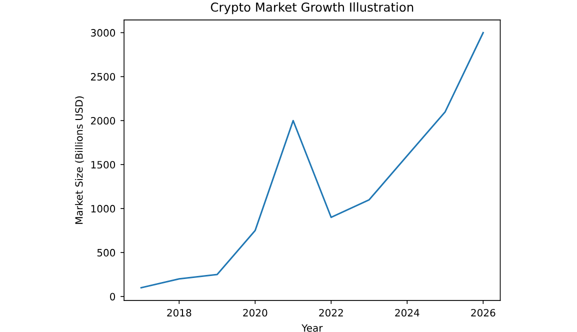 The width and height of the screenshot is (577, 332). What do you see at coordinates (103, 208) in the screenshot?
I see `y-tick-label: 1000` at bounding box center [103, 208].